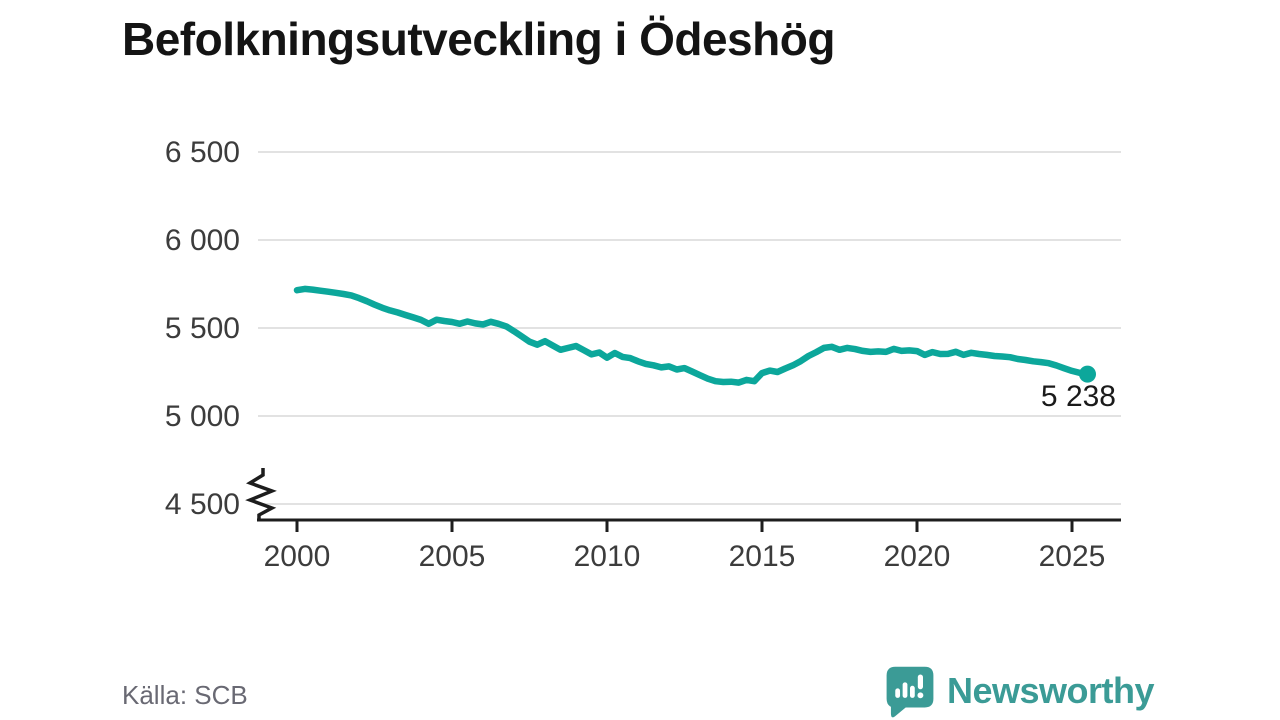 This screenshot has height=720, width=1280. What do you see at coordinates (202, 152) in the screenshot?
I see `y-tick-label: 6 500` at bounding box center [202, 152].